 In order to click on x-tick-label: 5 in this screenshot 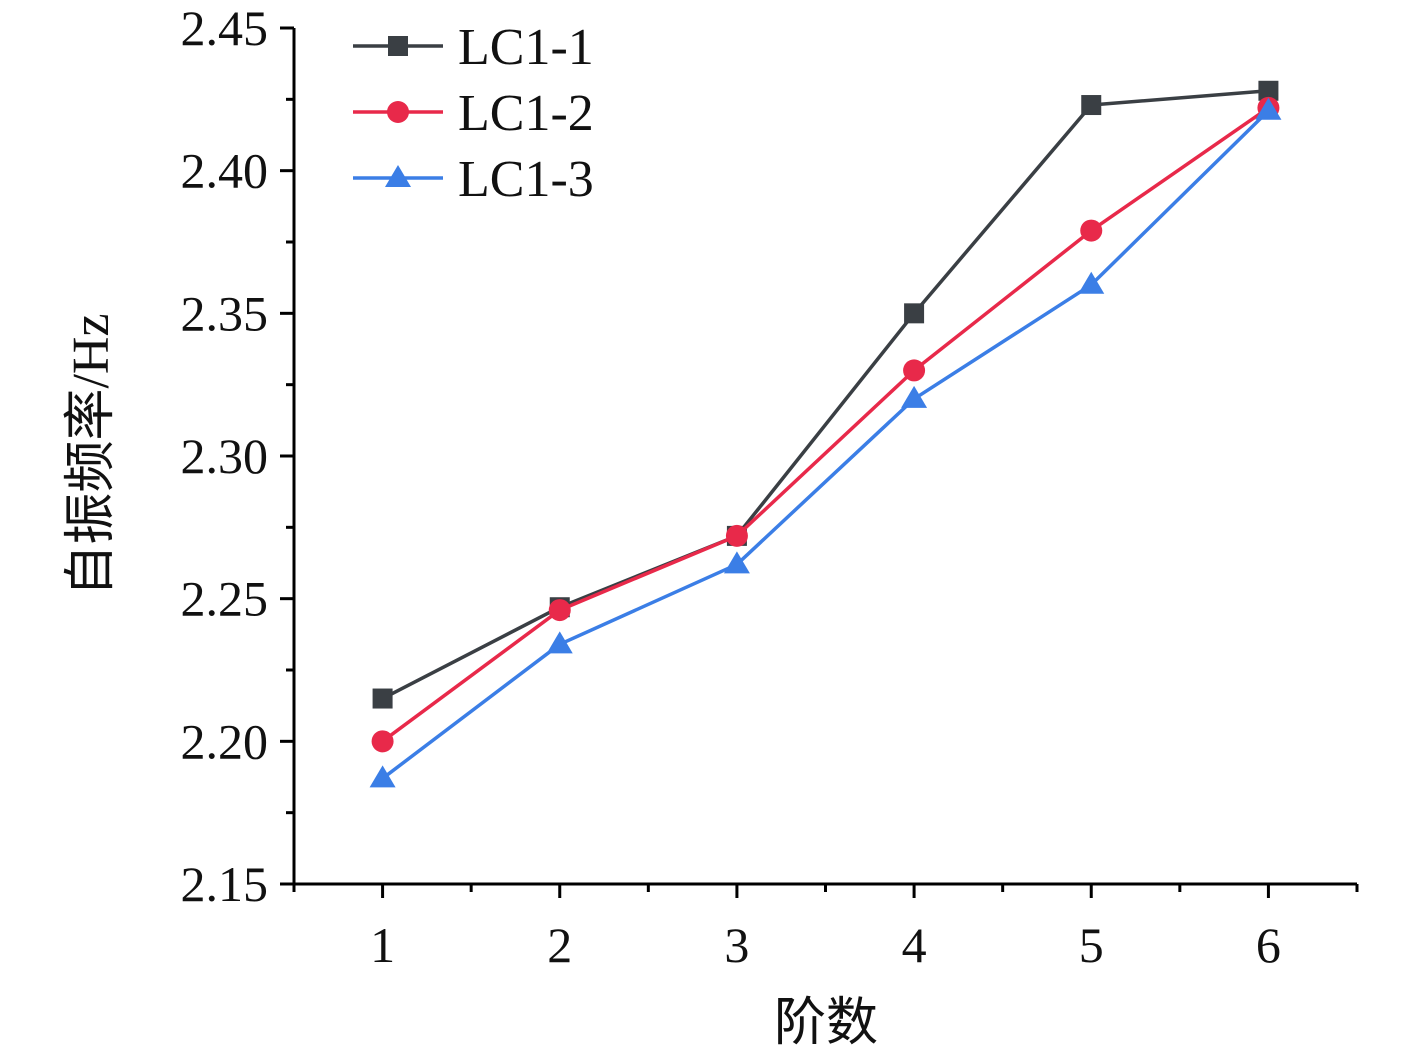, I will do `click(1091, 945)`.